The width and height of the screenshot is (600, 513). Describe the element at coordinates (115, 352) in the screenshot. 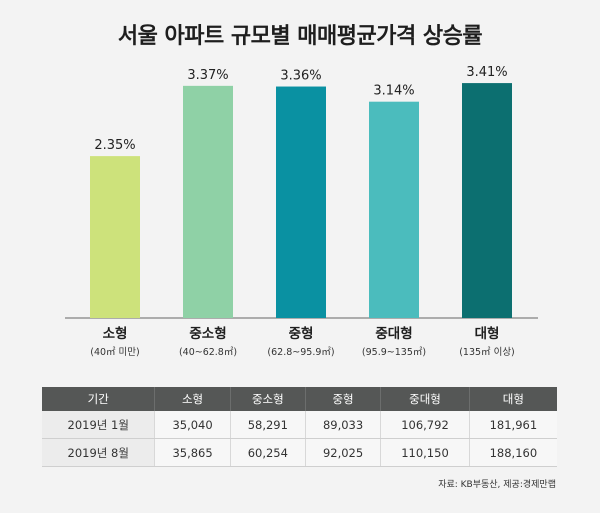

I see `category-sublabel: (40㎡ 미만)` at that location.